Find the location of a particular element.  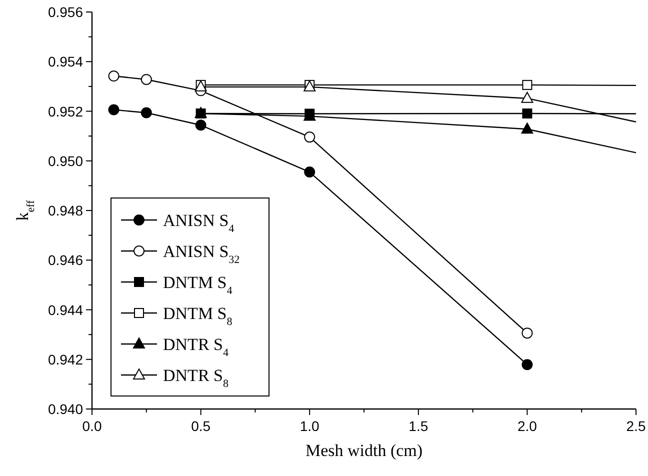

y-tick-label: 0.956 is located at coordinates (66, 12).